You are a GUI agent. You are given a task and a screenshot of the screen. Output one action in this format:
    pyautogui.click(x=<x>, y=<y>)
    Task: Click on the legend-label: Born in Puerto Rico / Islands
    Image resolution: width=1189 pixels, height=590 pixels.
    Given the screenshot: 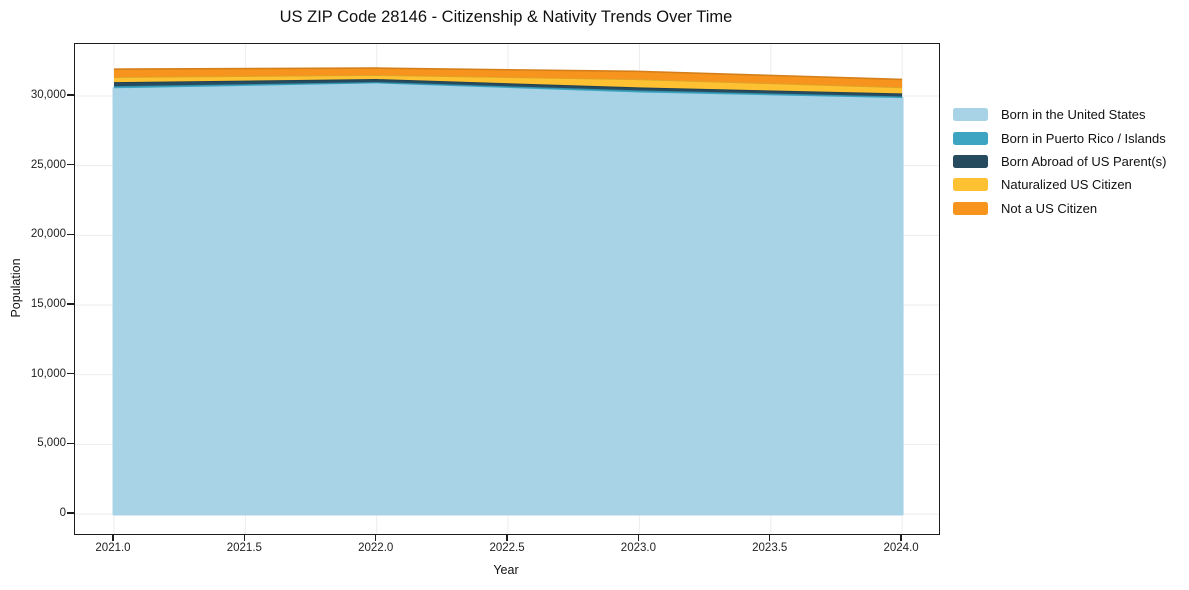 What is the action you would take?
    pyautogui.click(x=1083, y=138)
    